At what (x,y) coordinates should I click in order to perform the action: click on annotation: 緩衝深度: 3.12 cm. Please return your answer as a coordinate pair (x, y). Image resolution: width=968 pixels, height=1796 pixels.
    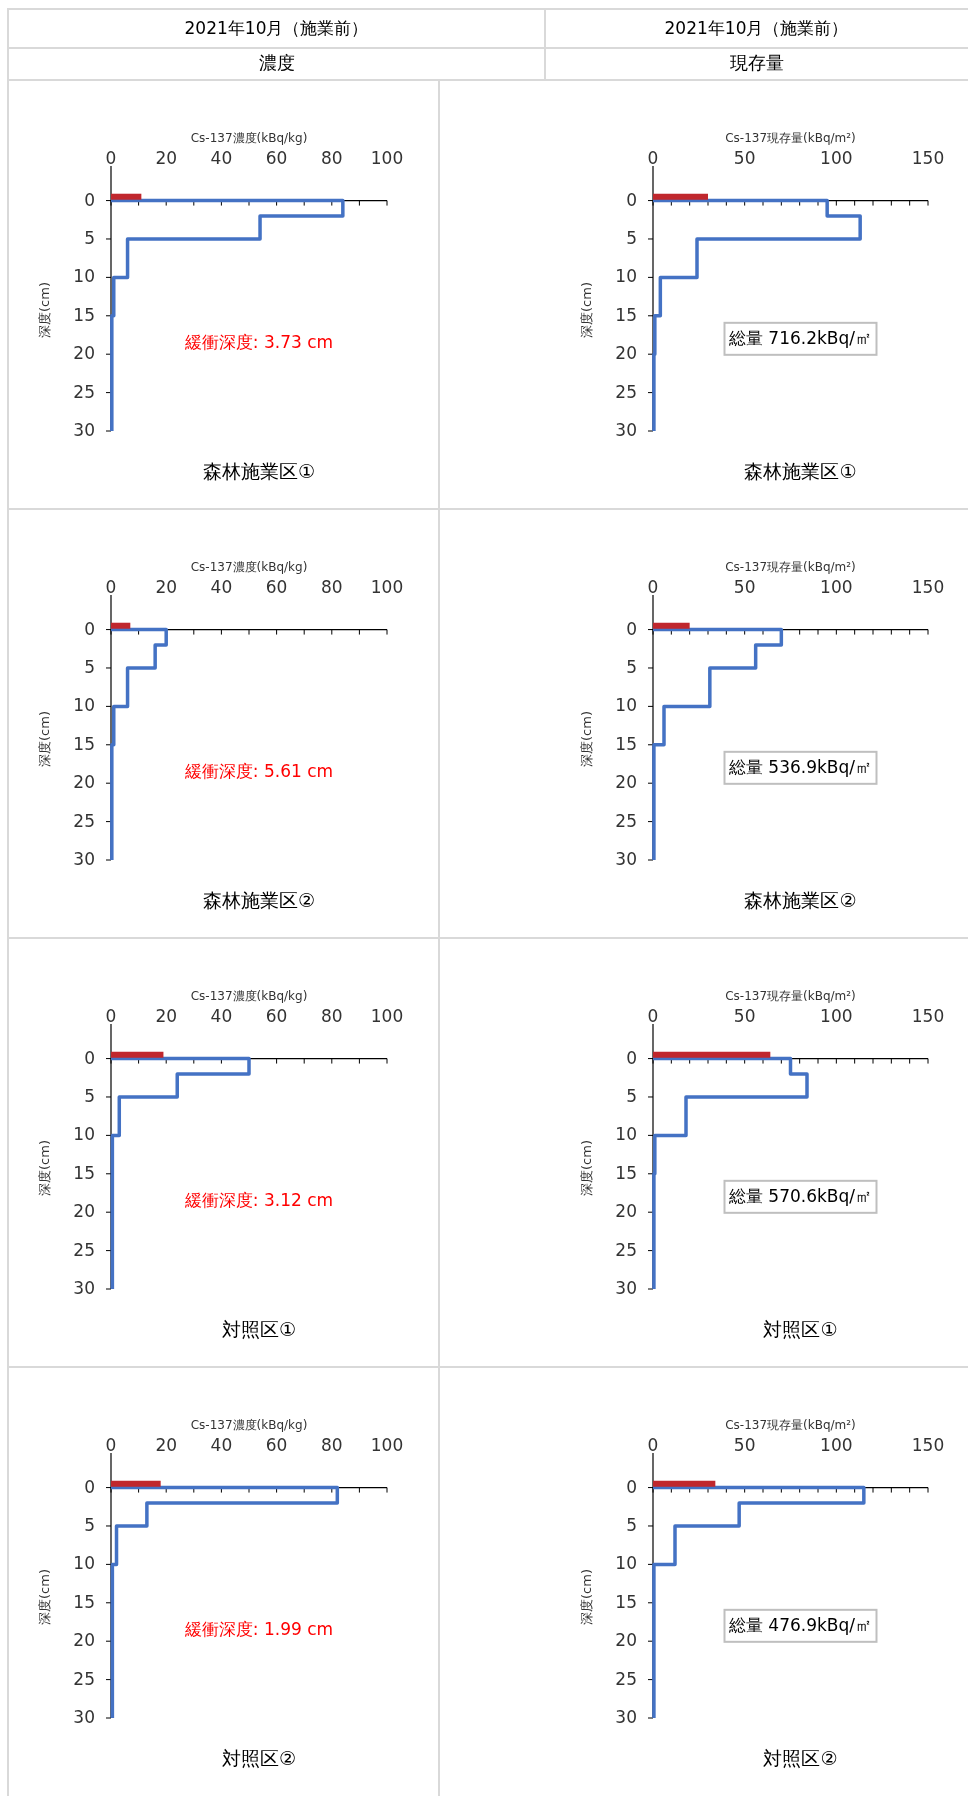
    Looking at the image, I should click on (258, 1199).